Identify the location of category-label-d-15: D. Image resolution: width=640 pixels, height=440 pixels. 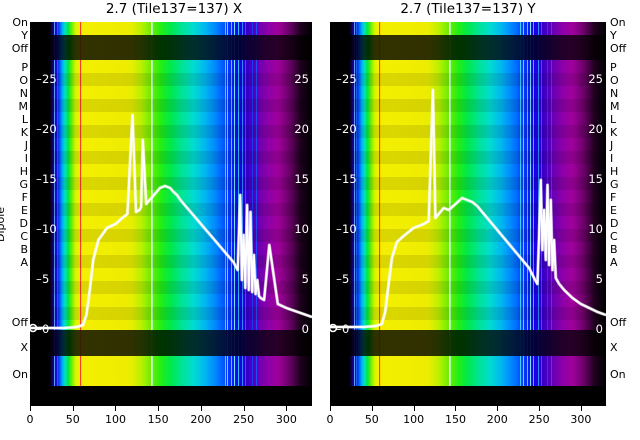
(23, 223).